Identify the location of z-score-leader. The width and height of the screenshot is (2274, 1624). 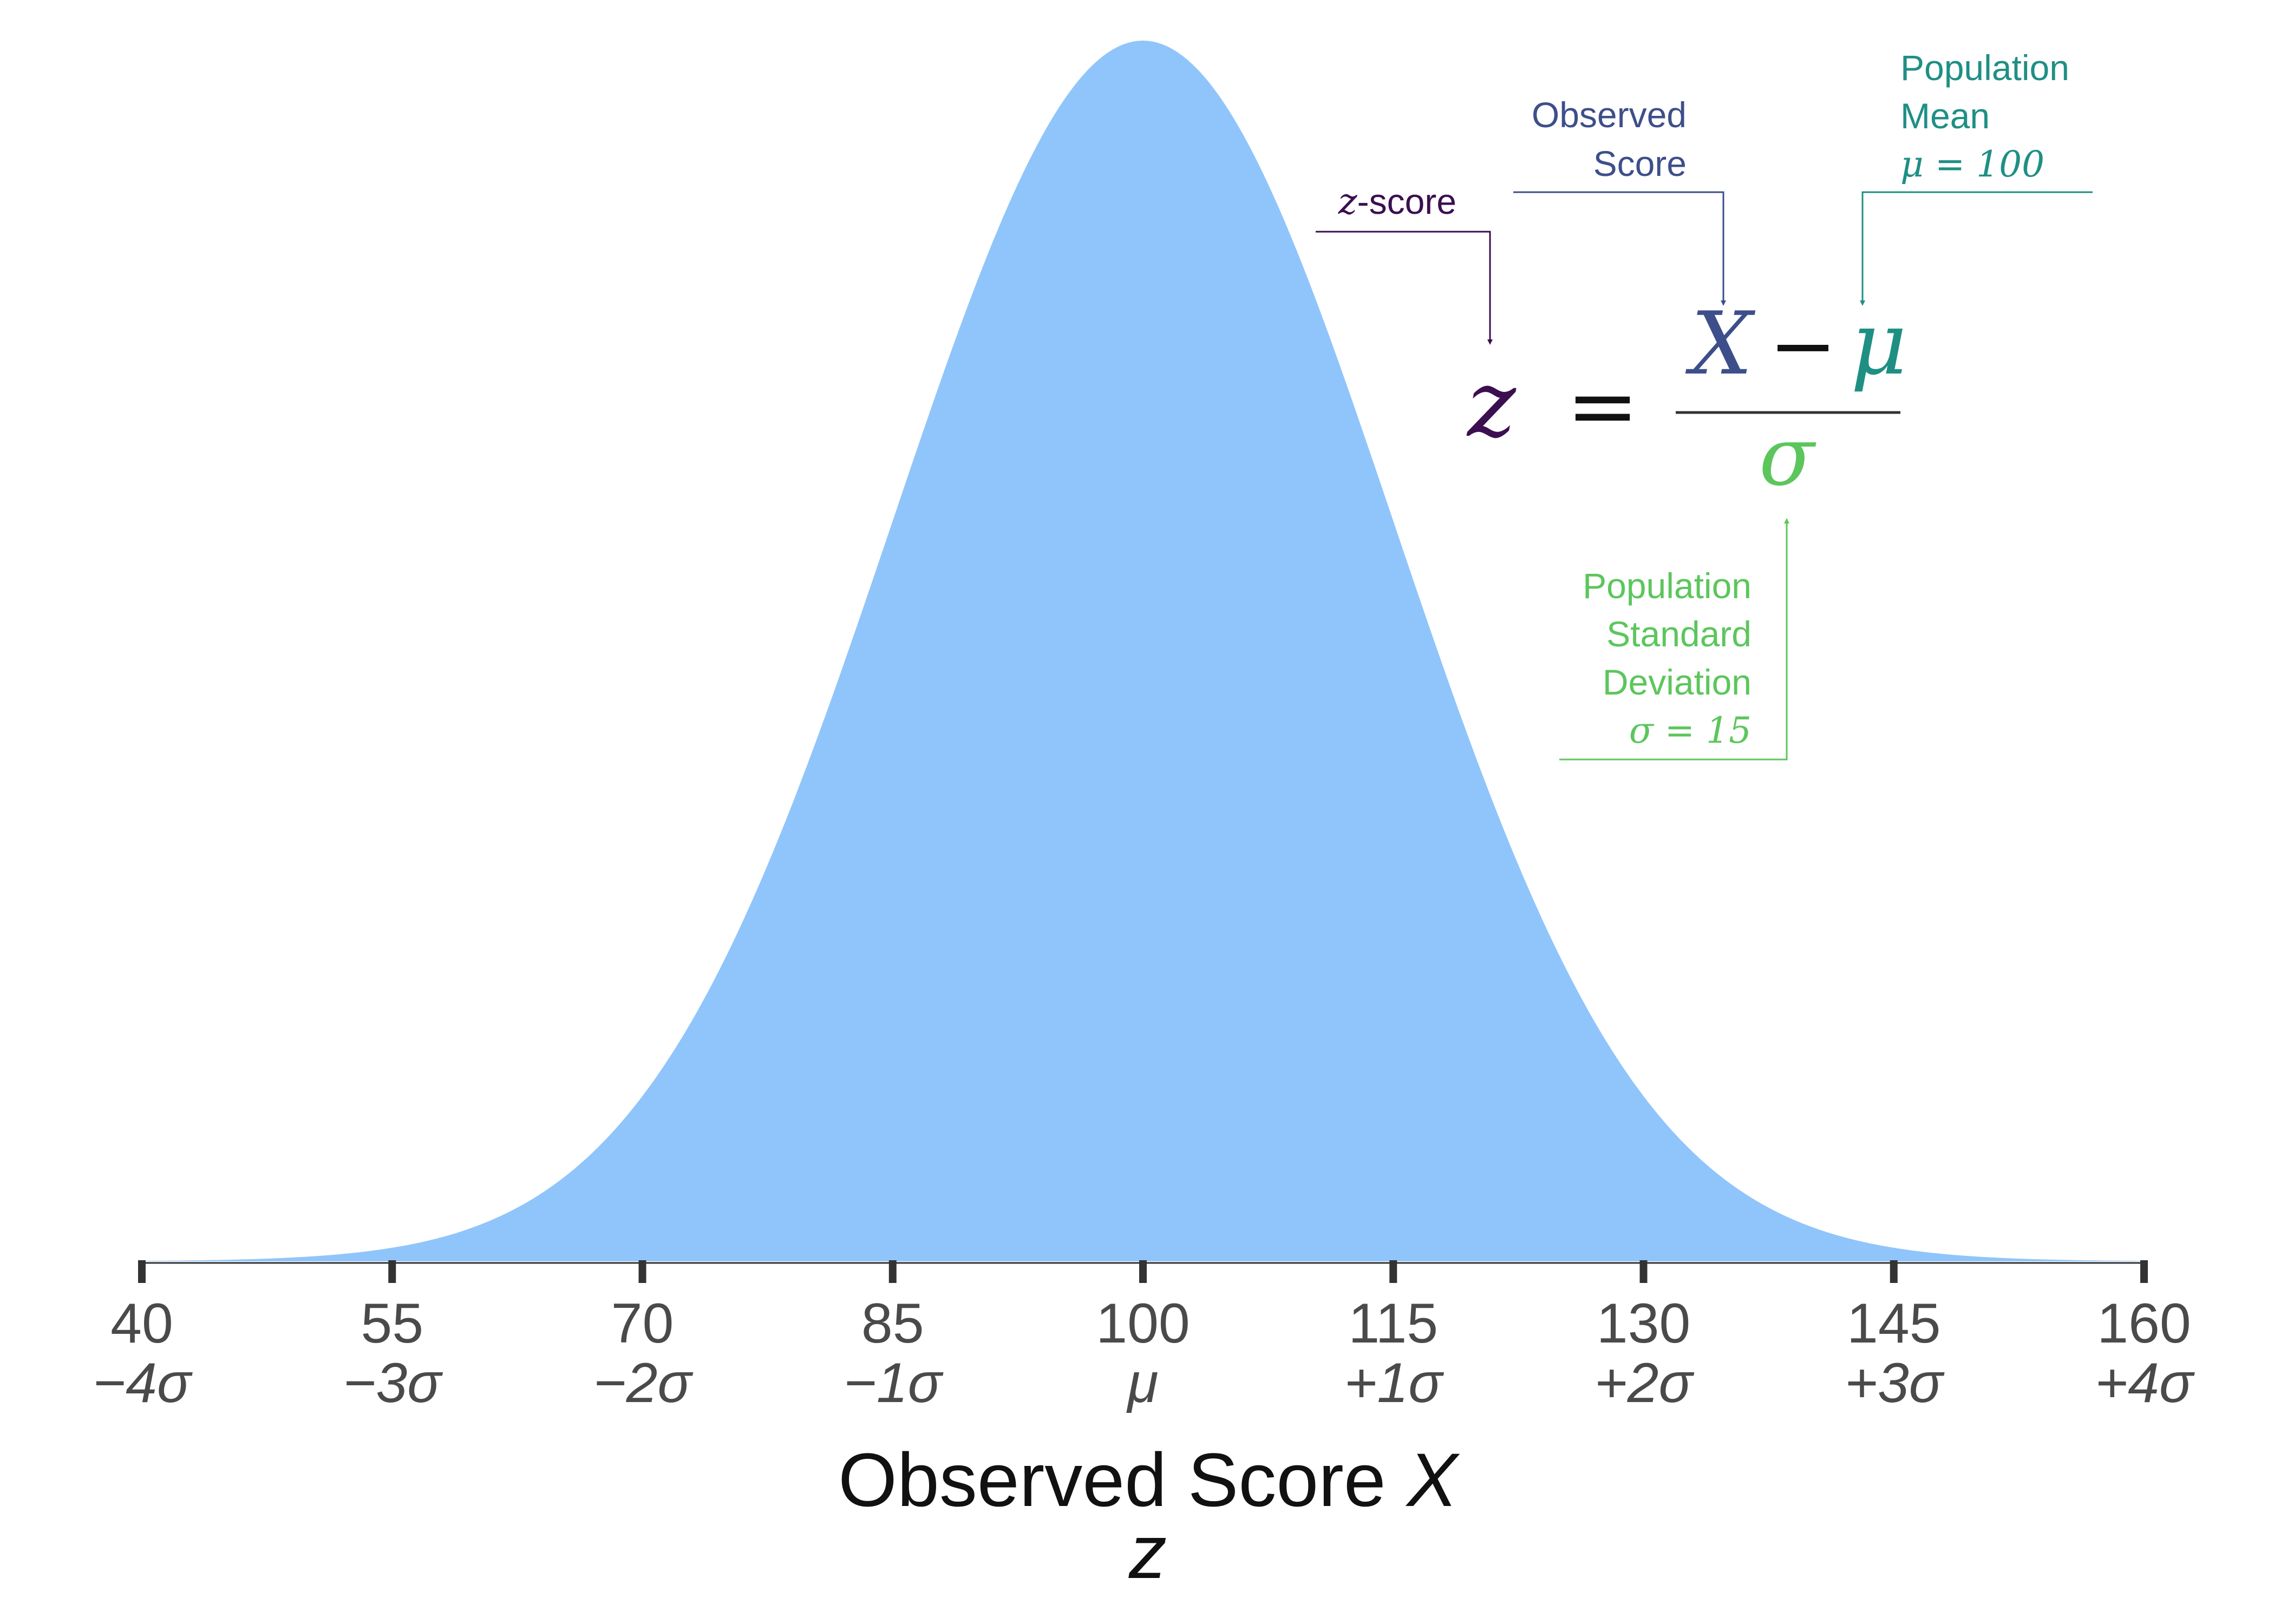
(1405, 288).